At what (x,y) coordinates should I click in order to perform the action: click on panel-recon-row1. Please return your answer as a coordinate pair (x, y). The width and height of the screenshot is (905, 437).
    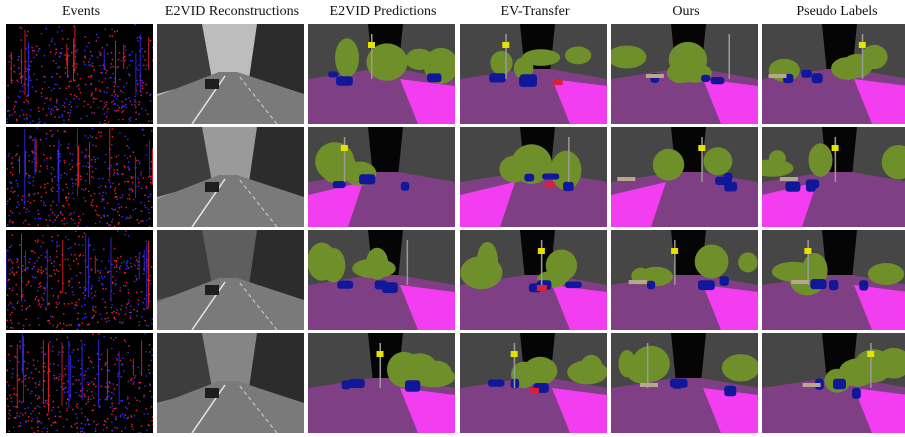
    Looking at the image, I should click on (230, 74).